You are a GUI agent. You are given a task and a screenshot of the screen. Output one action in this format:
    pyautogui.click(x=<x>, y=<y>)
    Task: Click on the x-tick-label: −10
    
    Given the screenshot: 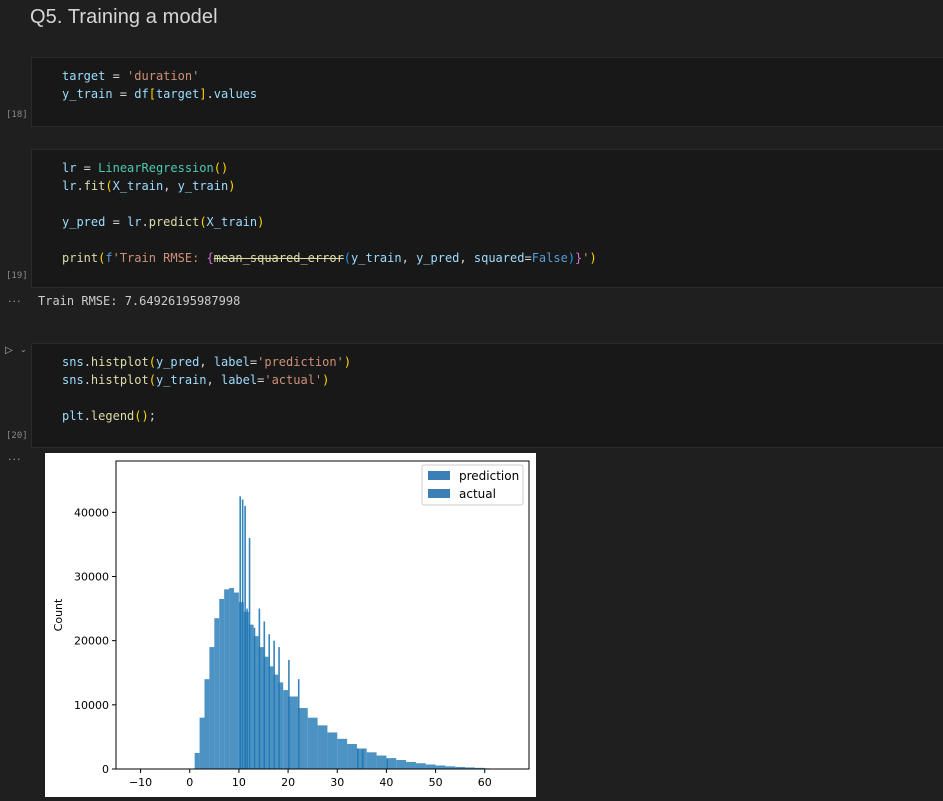 What is the action you would take?
    pyautogui.click(x=140, y=782)
    